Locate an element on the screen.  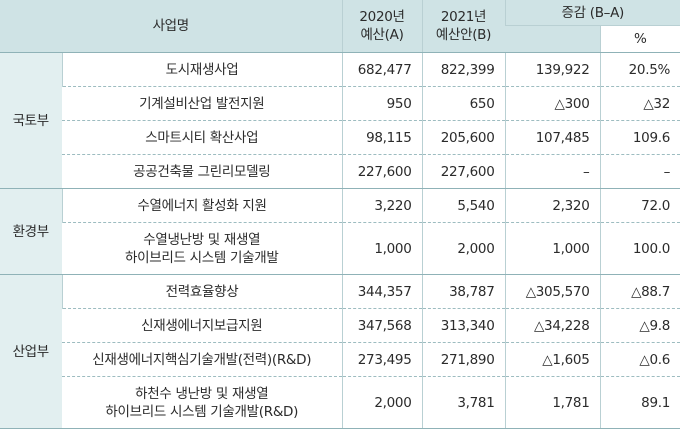
project-name-cell: 기계설비산업 발전지원 is located at coordinates (202, 103).